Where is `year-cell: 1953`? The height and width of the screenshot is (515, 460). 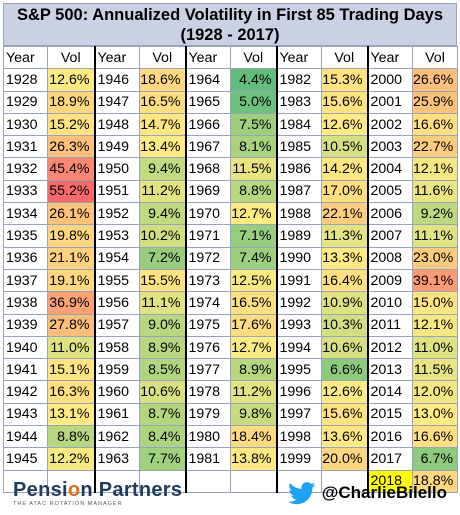
year-cell: 1953 is located at coordinates (116, 236).